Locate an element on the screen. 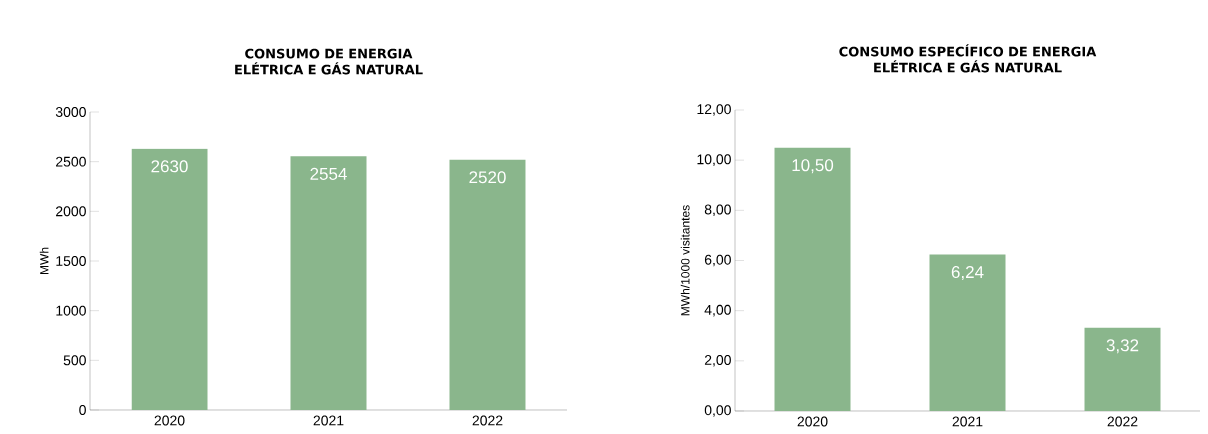  y-tick-label: 2500 is located at coordinates (71, 161).